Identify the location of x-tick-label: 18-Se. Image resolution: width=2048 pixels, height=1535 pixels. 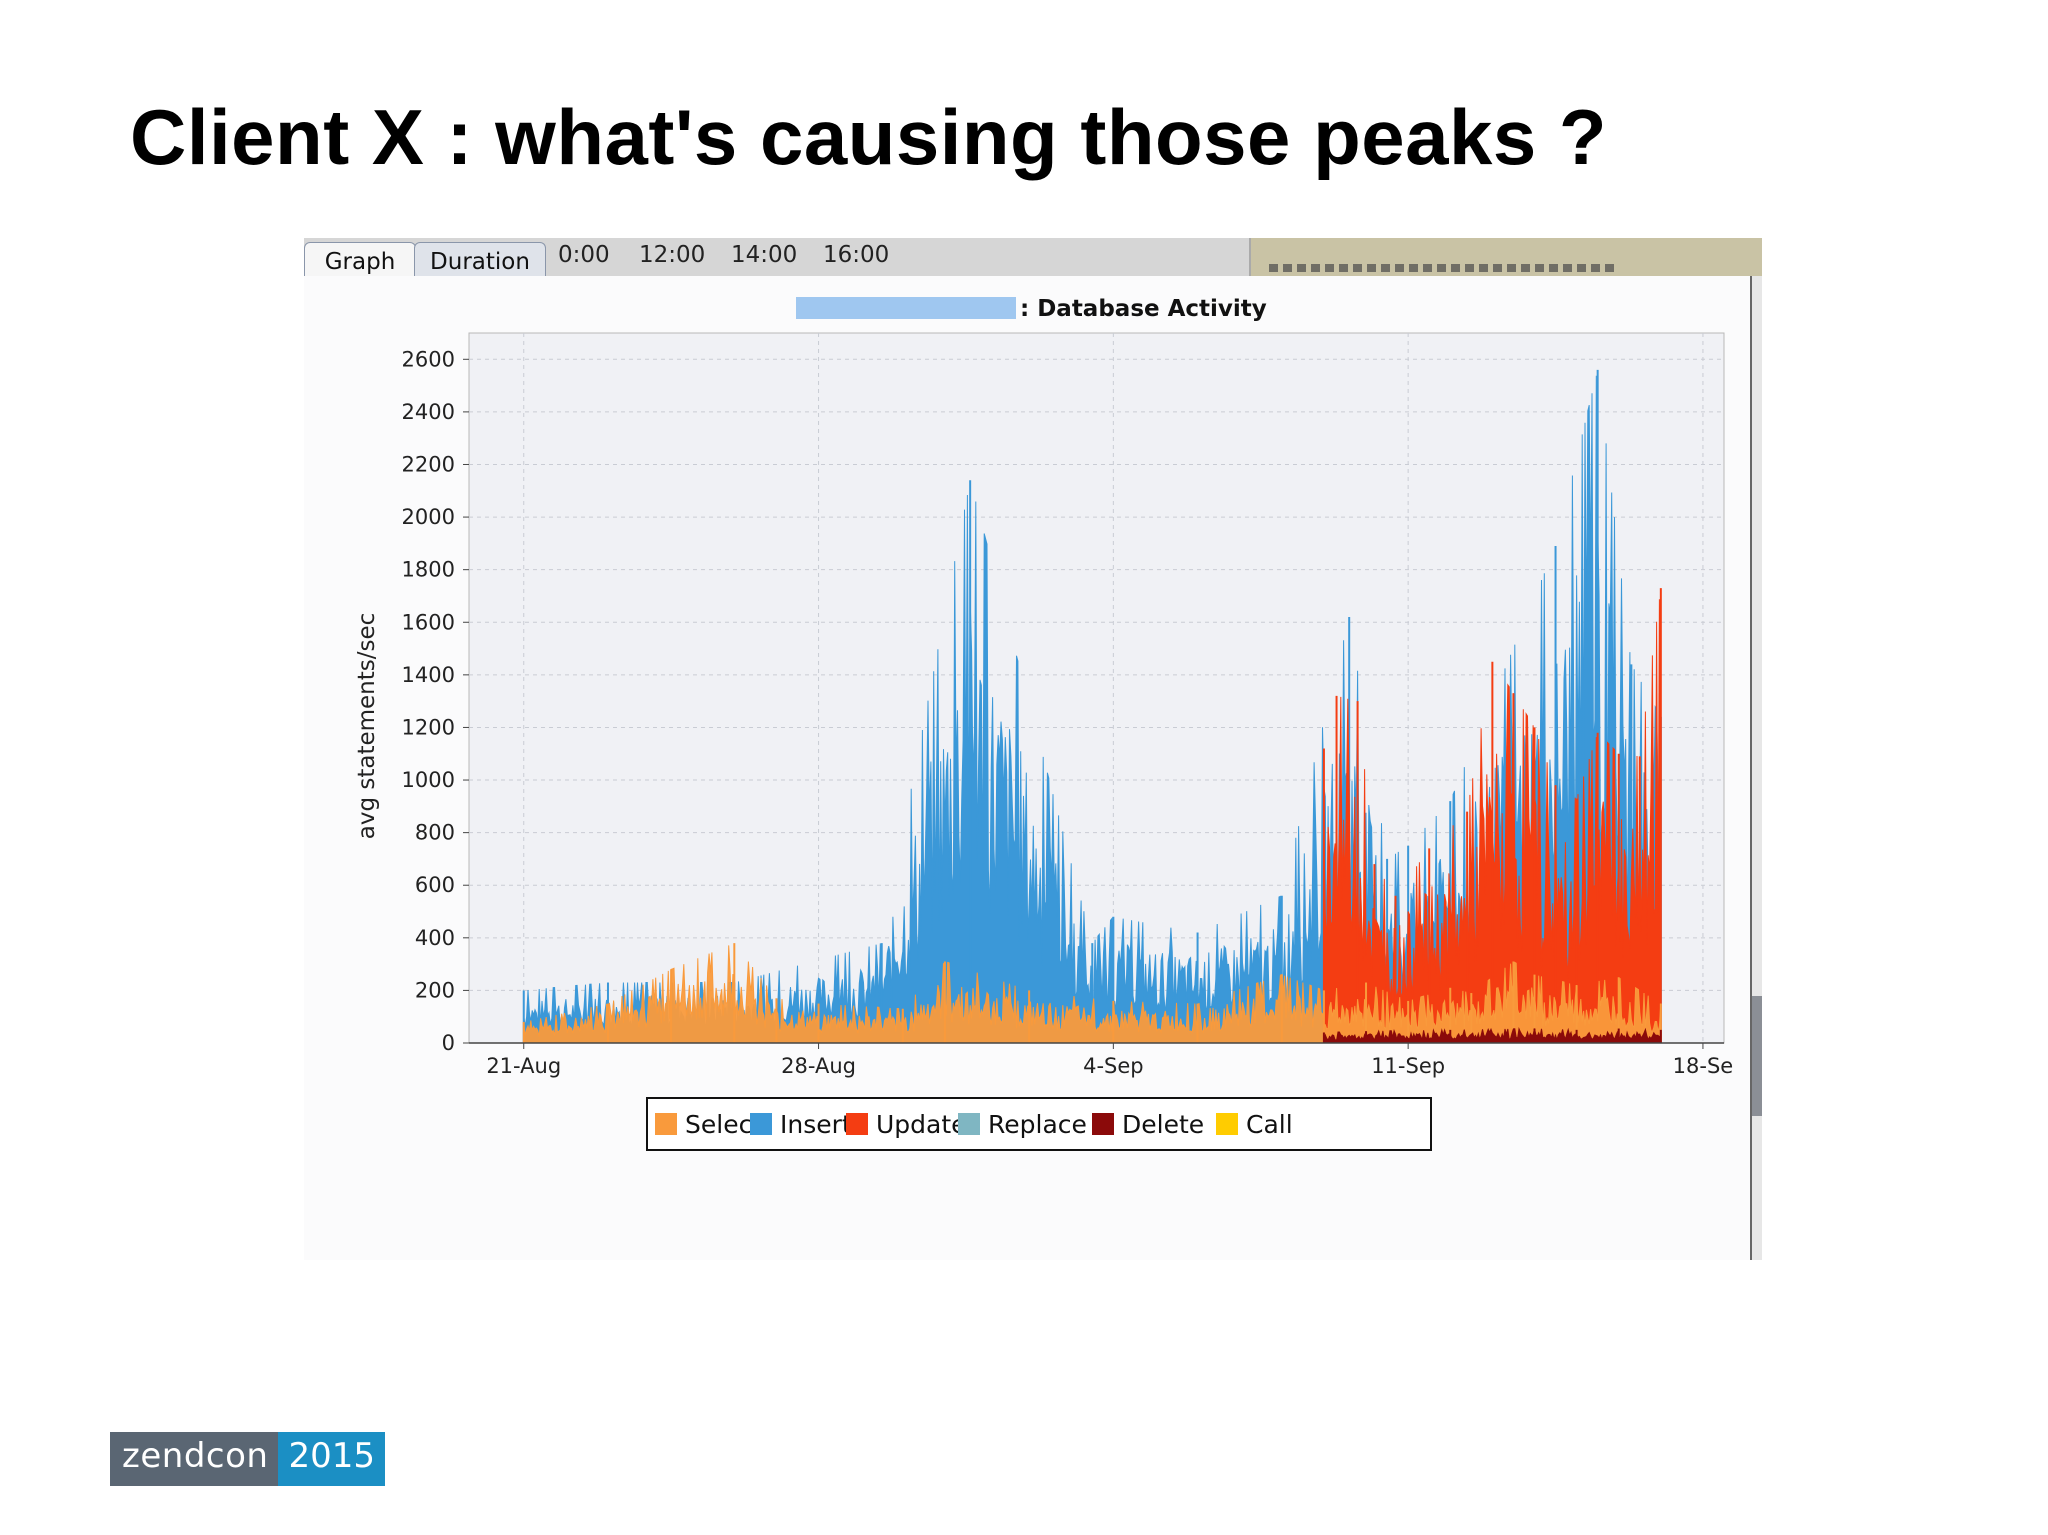
(1703, 1066).